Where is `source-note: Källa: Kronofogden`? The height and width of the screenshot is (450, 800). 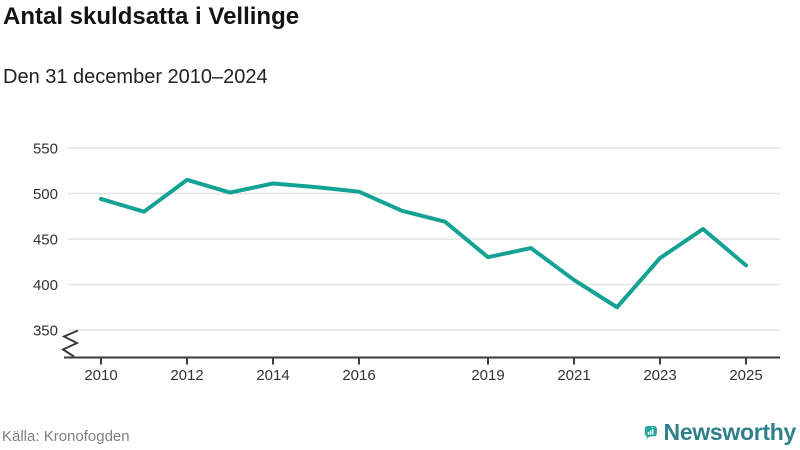 source-note: Källa: Kronofogden is located at coordinates (66, 436).